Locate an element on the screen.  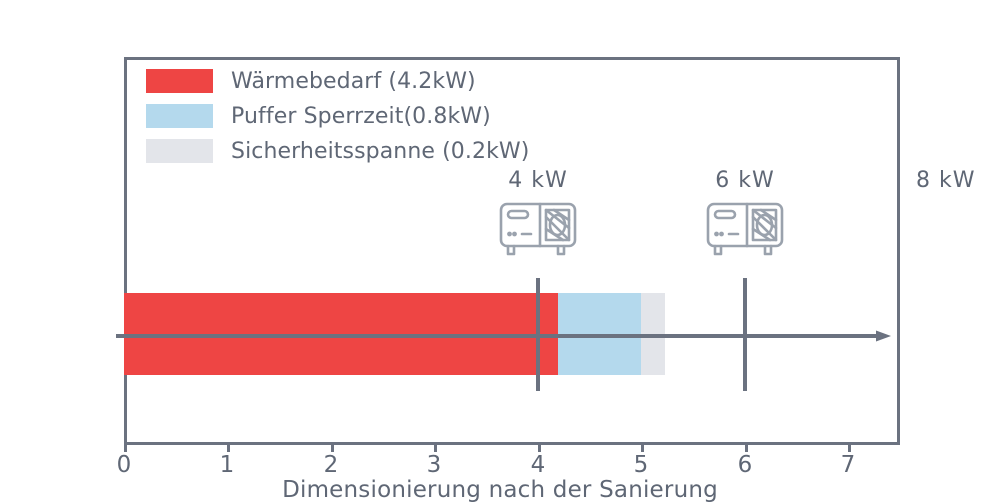
legend-item-buffer: Puffer Sperrzeit(0.8kW) is located at coordinates (337, 116).